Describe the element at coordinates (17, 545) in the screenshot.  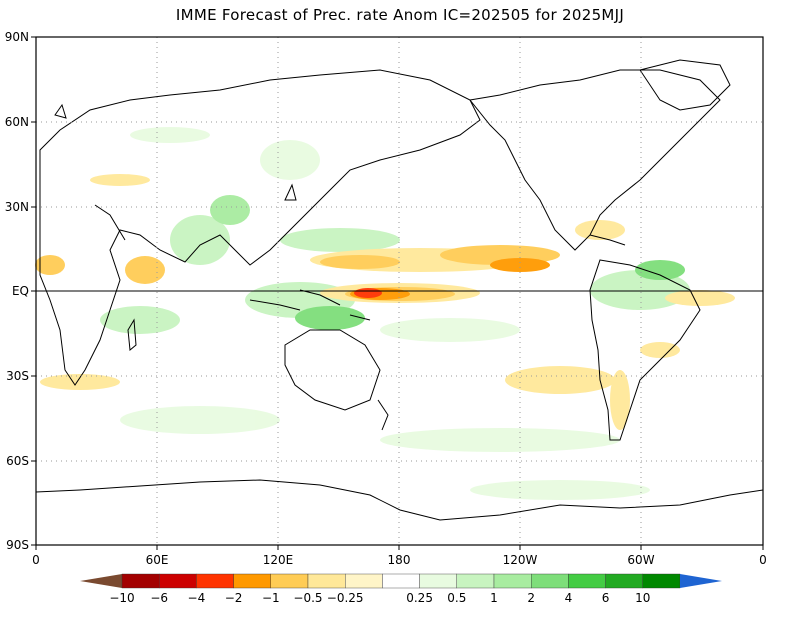
I see `lat-label-90s: 90S` at that location.